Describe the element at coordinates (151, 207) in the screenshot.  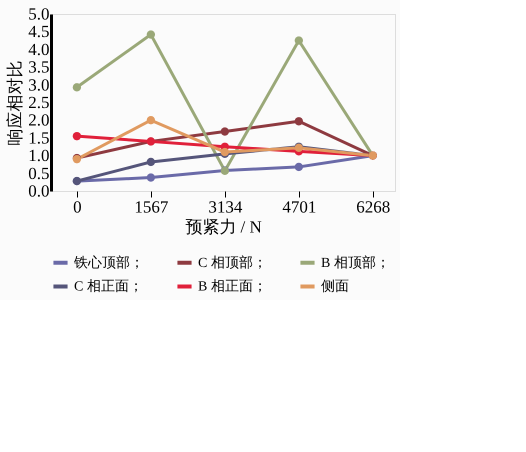
I see `x-tick-label: 1567` at that location.